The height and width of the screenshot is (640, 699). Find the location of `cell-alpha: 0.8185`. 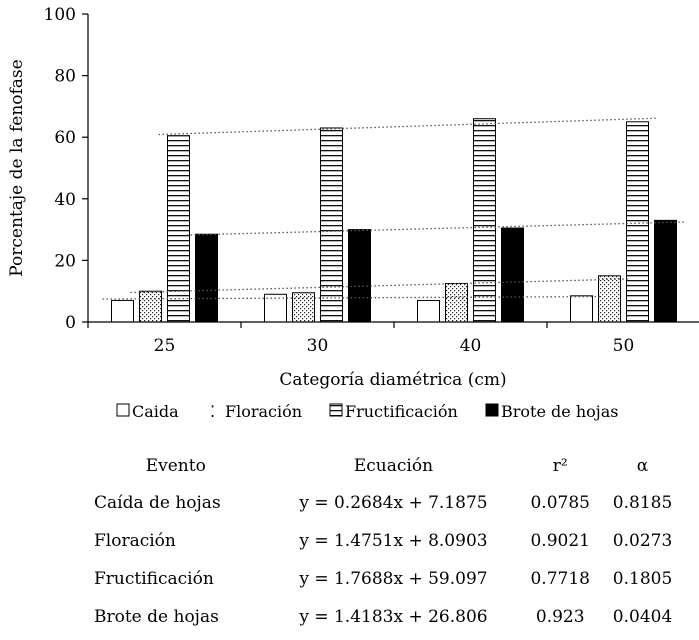

cell-alpha: 0.8185 is located at coordinates (642, 503).